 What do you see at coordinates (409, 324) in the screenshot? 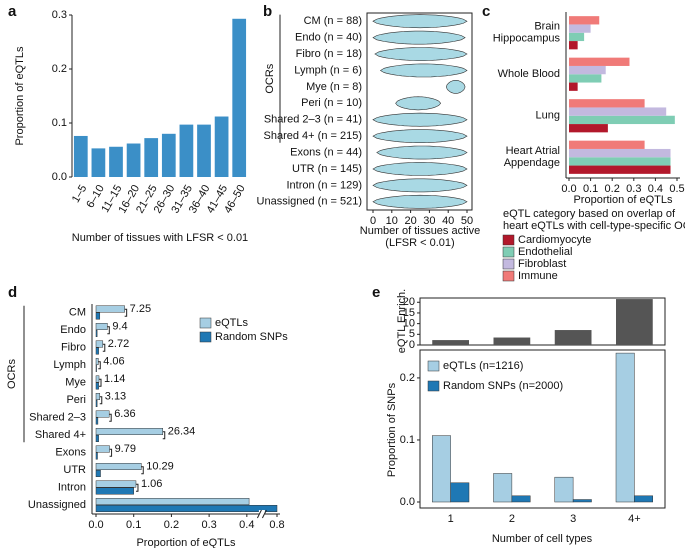
I see `y-tick-label: 10` at bounding box center [409, 324].